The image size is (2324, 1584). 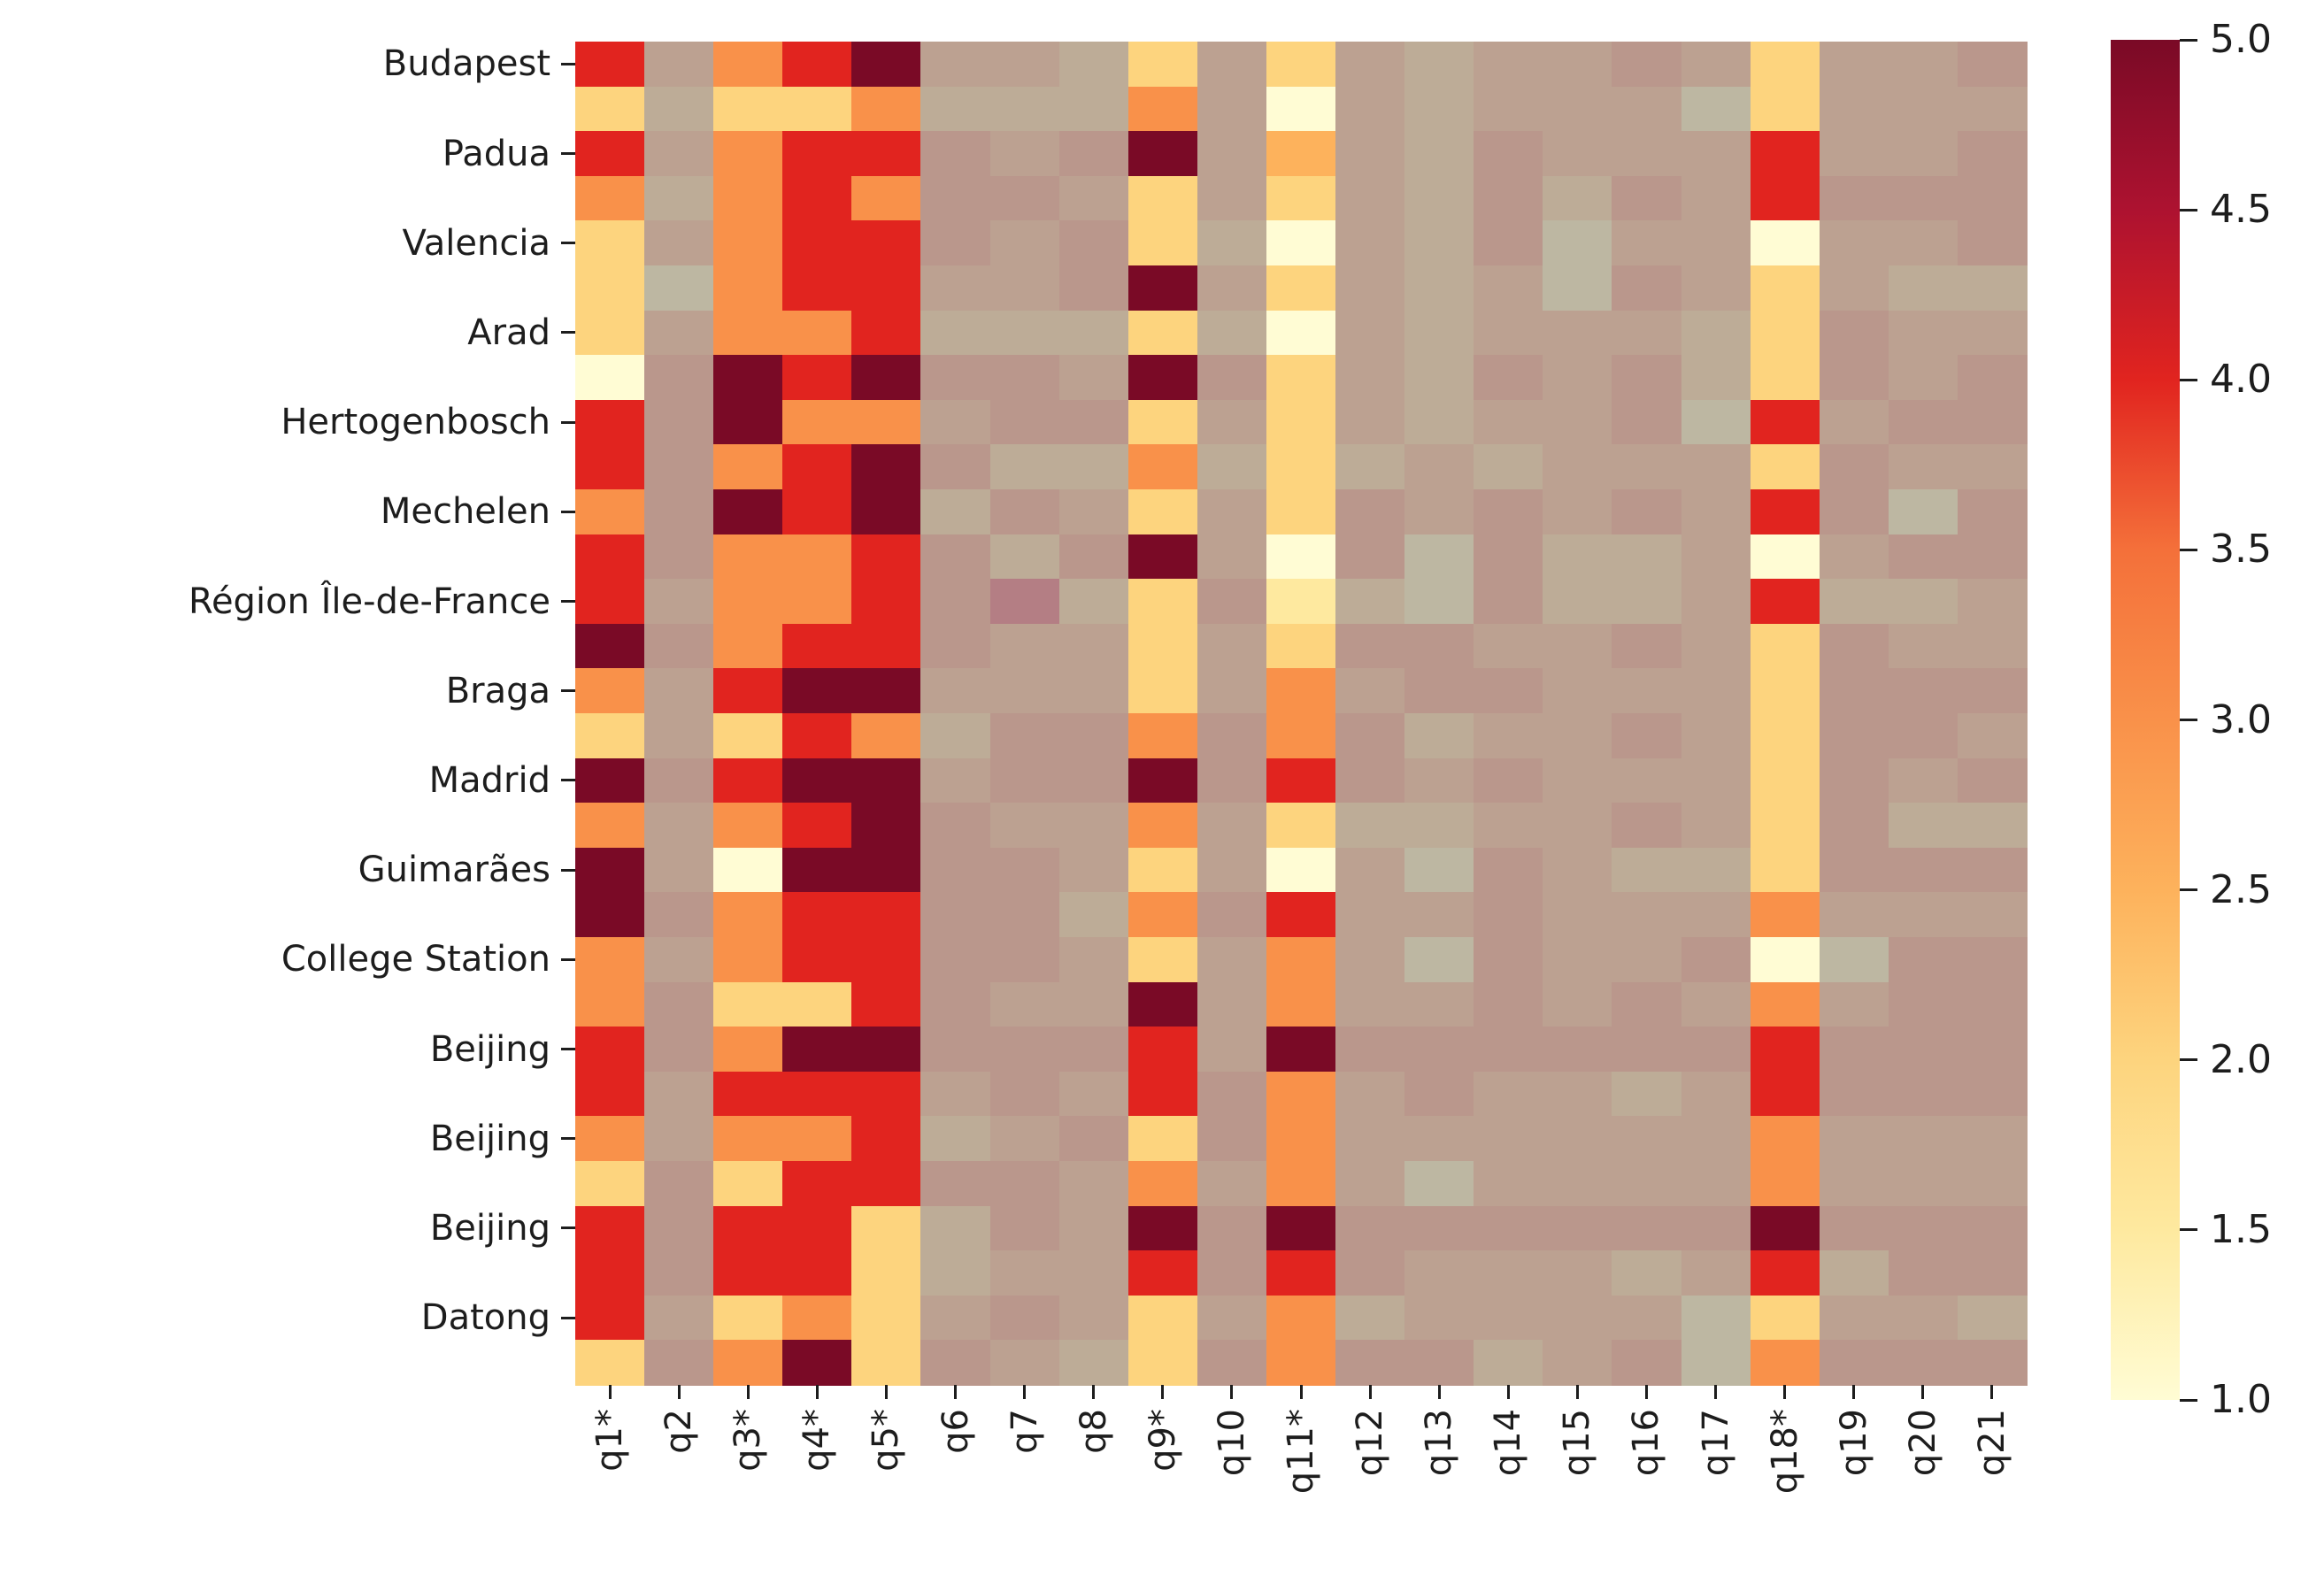 What do you see at coordinates (886, 557) in the screenshot?
I see `heatmap-cell-r11-c4` at bounding box center [886, 557].